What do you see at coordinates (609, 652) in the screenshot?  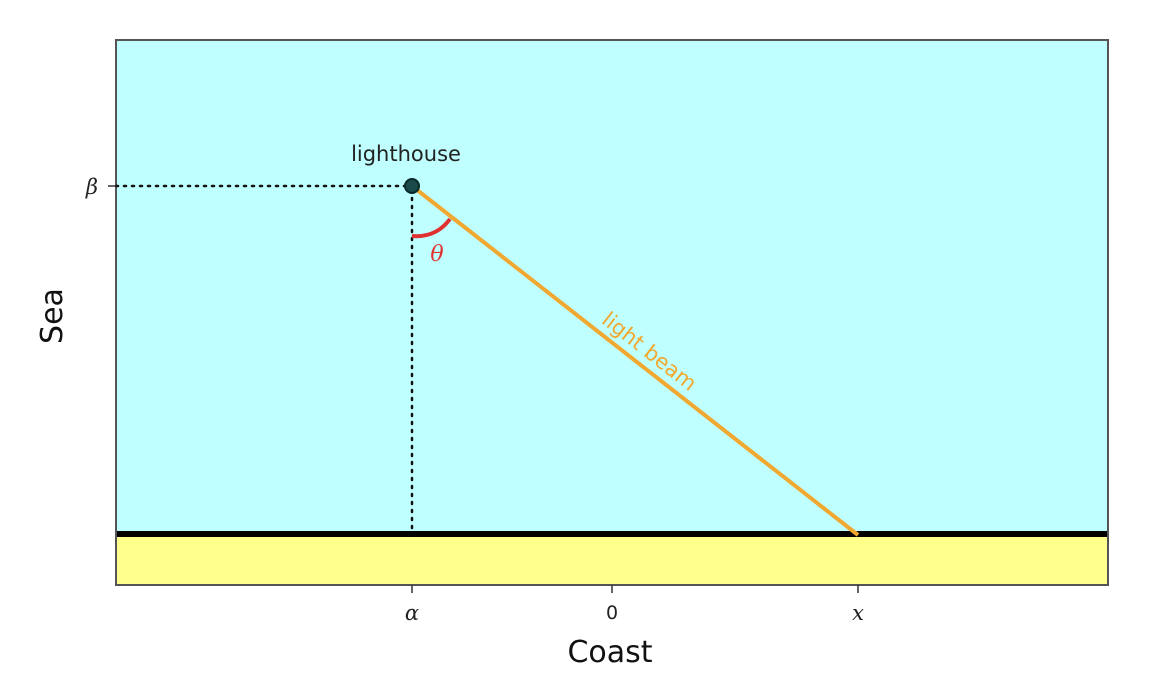 I see `x-axis-label: Coast` at bounding box center [609, 652].